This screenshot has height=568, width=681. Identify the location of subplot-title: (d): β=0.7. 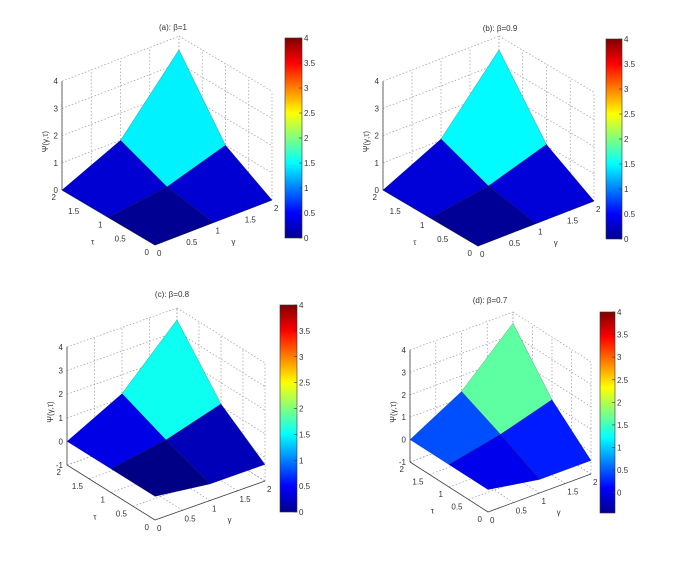
(490, 300).